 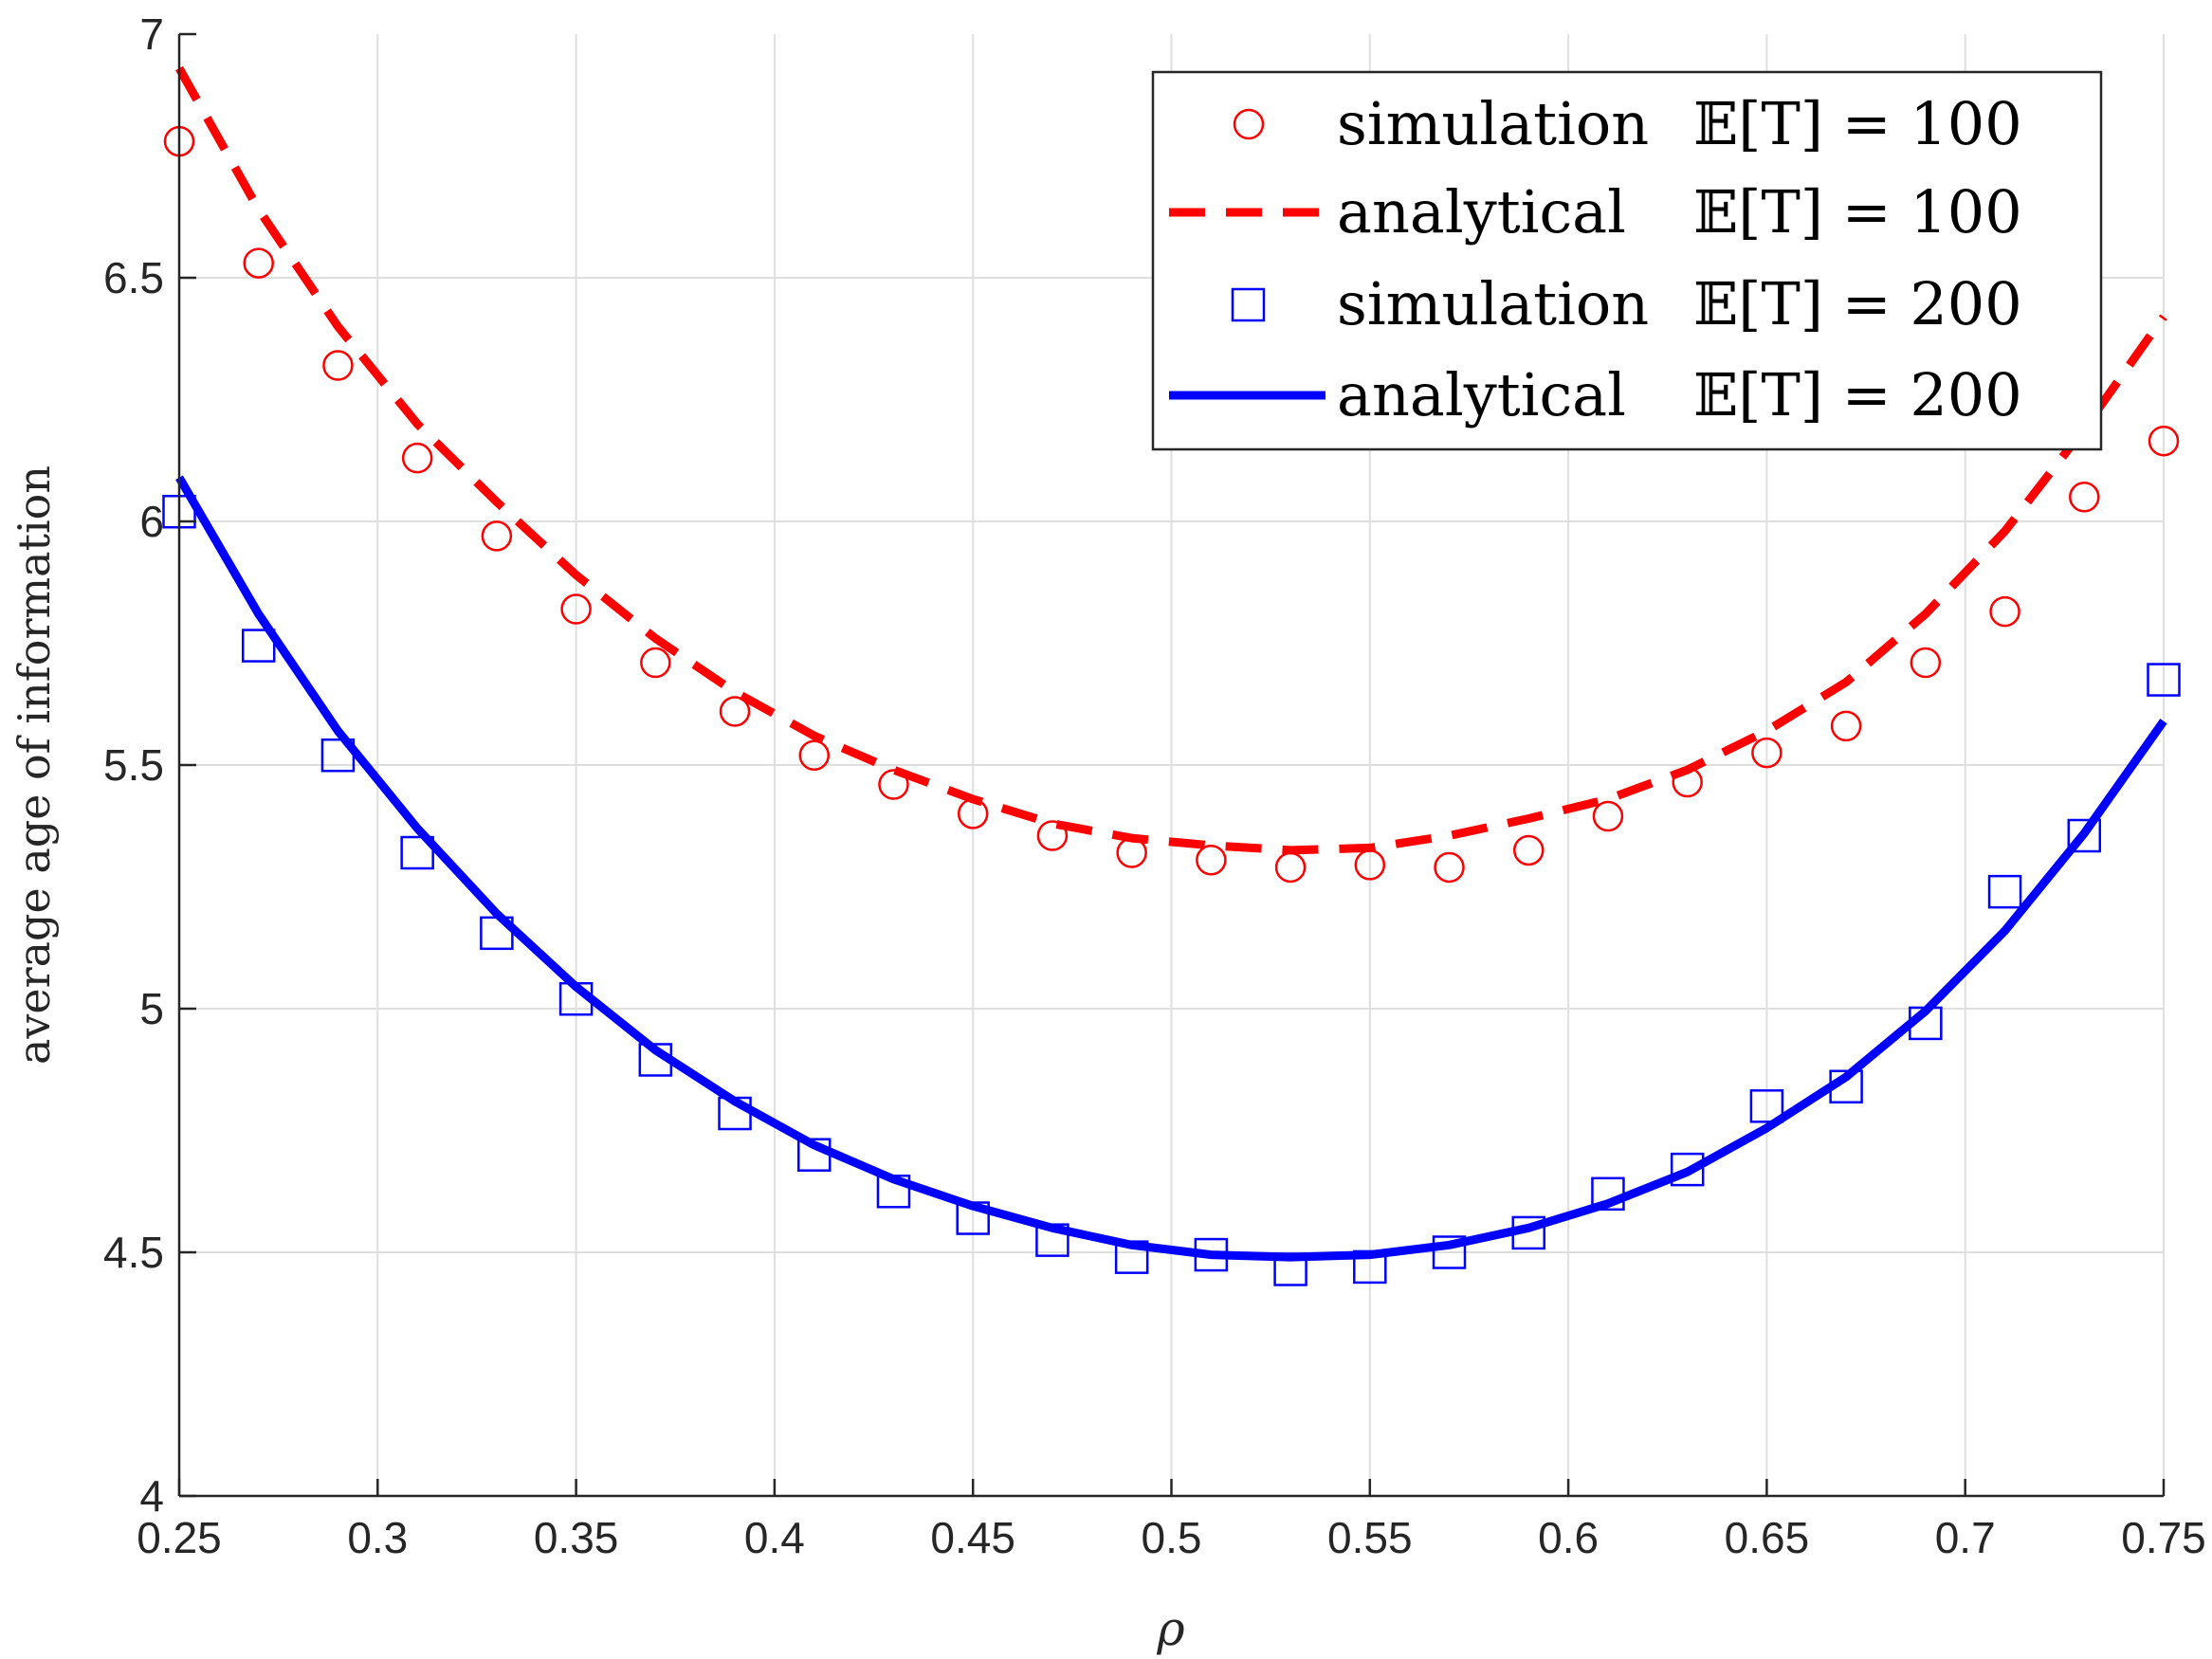 I want to click on legend-eq-ana-200: 𝔼[T] = 200, so click(x=1857, y=394).